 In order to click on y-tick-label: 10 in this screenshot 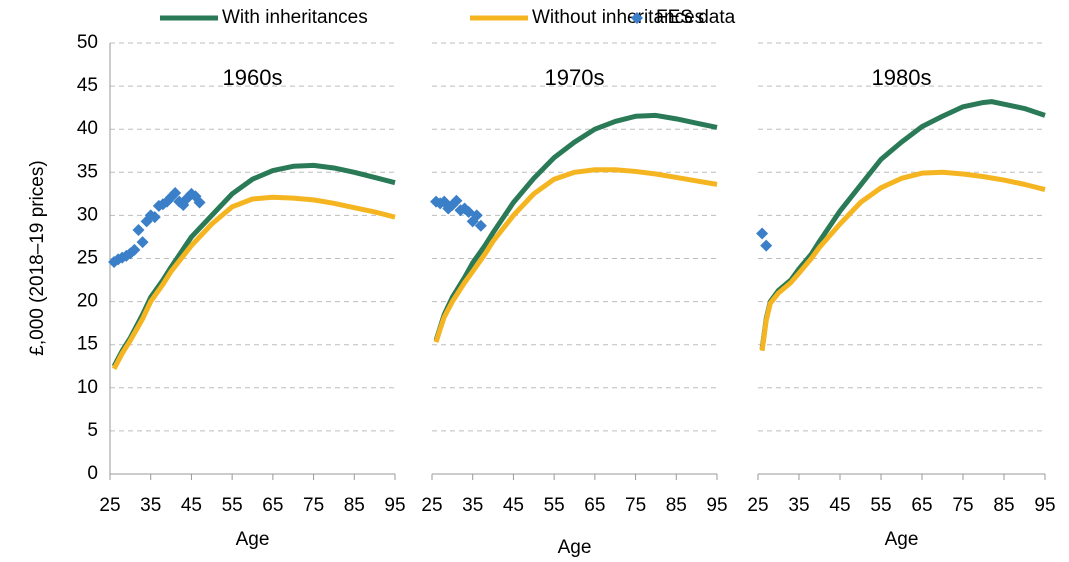, I will do `click(87, 387)`.